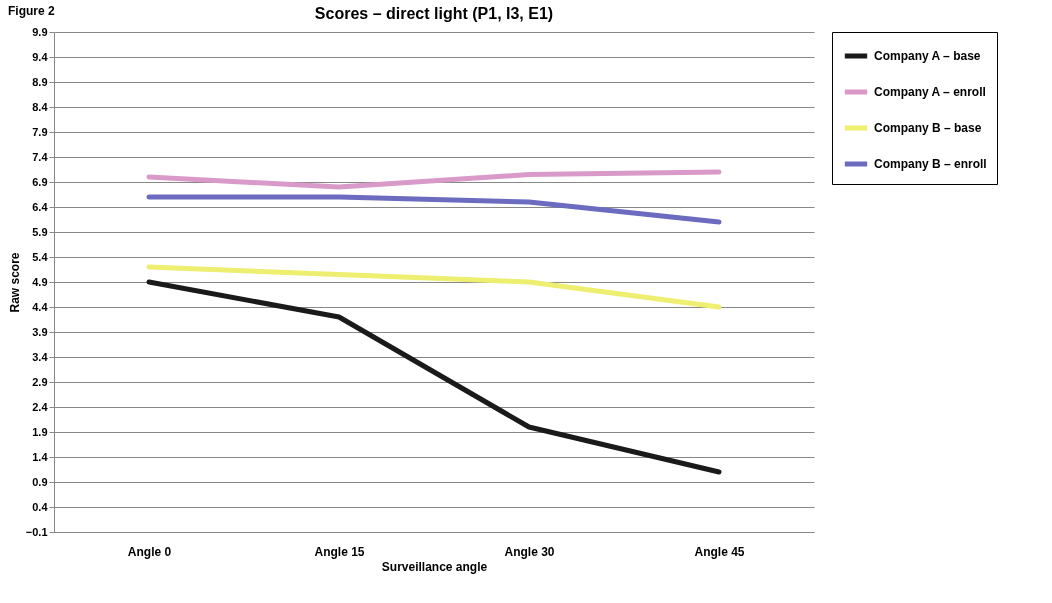 This screenshot has width=1052, height=603. I want to click on y-tick-label: 0.4, so click(40, 506).